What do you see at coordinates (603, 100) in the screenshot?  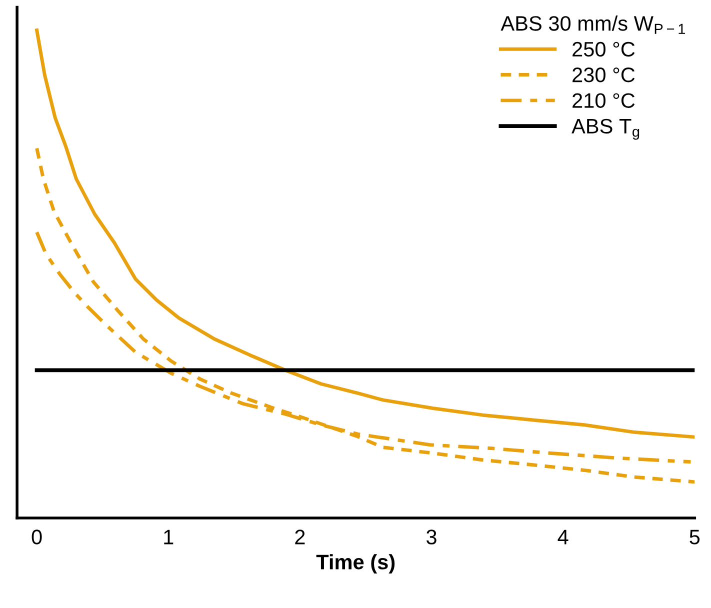 I see `legend-label: 210 °C` at bounding box center [603, 100].